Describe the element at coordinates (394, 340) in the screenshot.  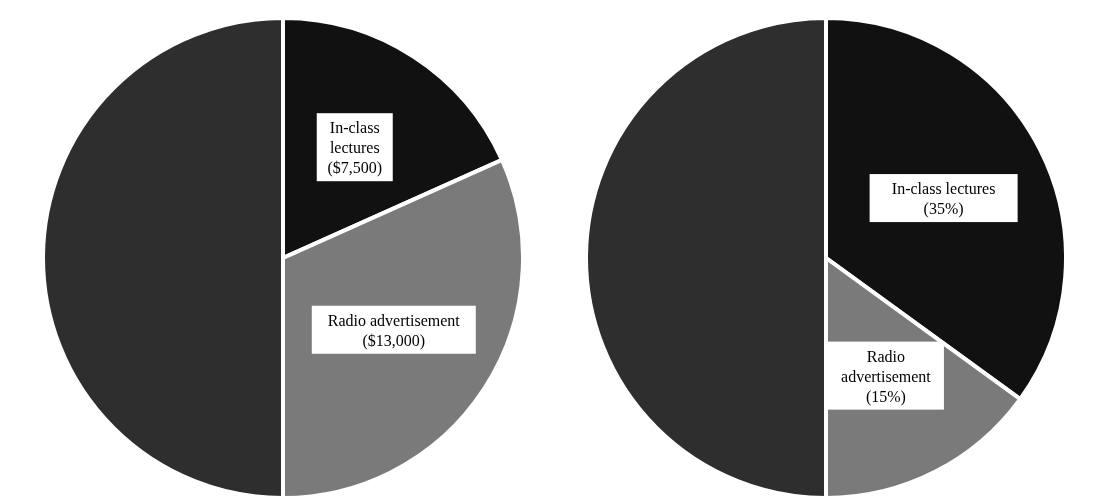
I see `data-label: ($13,000)` at that location.